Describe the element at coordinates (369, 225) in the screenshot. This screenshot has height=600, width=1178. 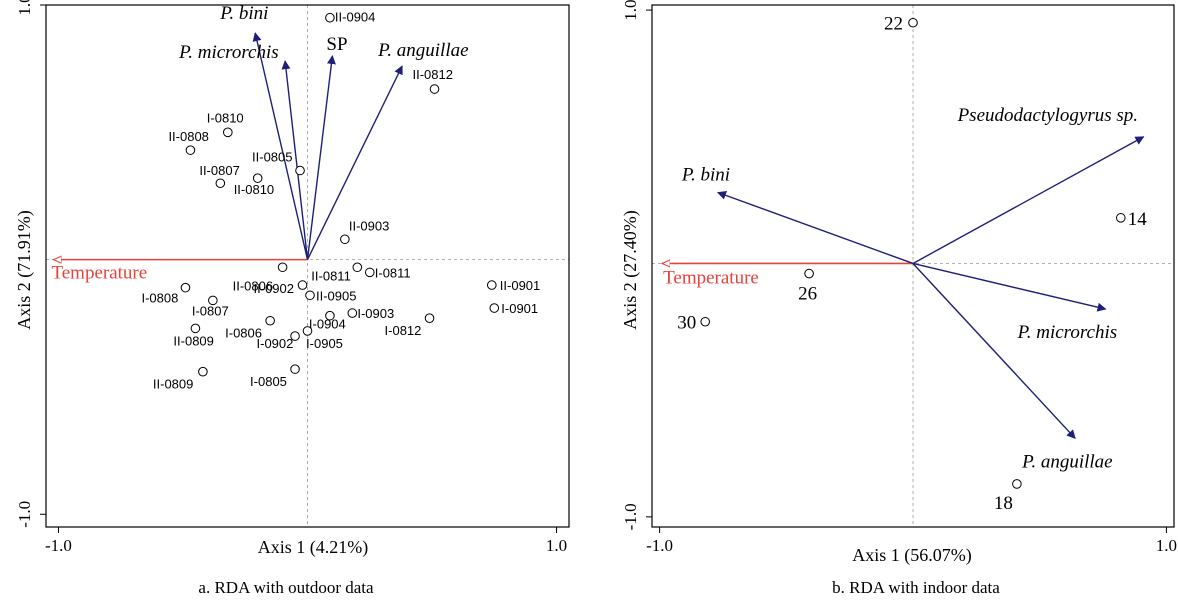
I see `site-label: II-0903` at that location.